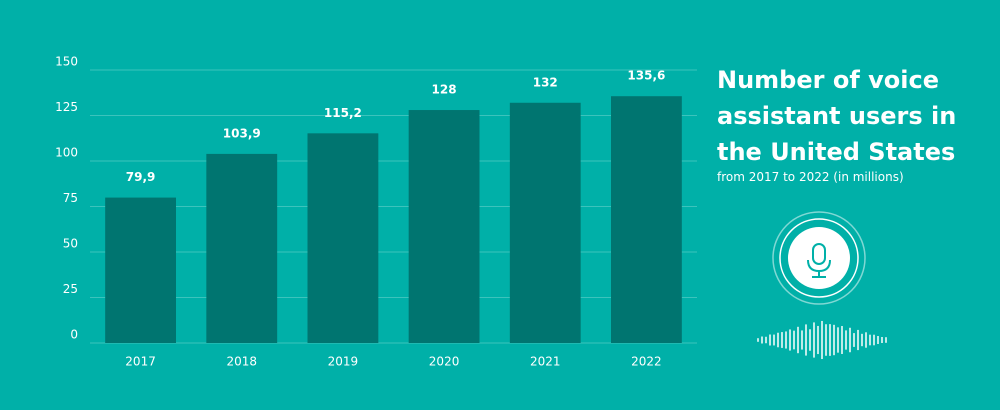 The height and width of the screenshot is (410, 1000). I want to click on x-tick-label: 2020, so click(444, 362).